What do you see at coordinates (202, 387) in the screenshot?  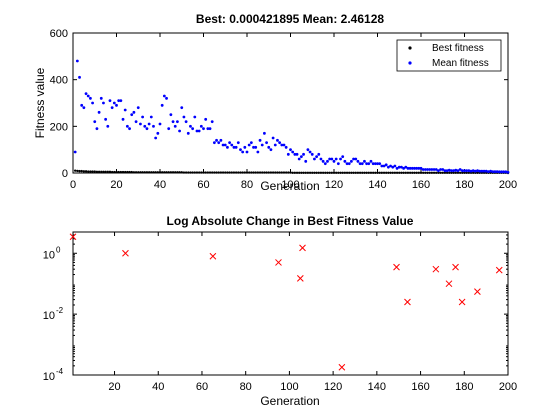 I see `bottom-xtick-label: 60` at bounding box center [202, 387].